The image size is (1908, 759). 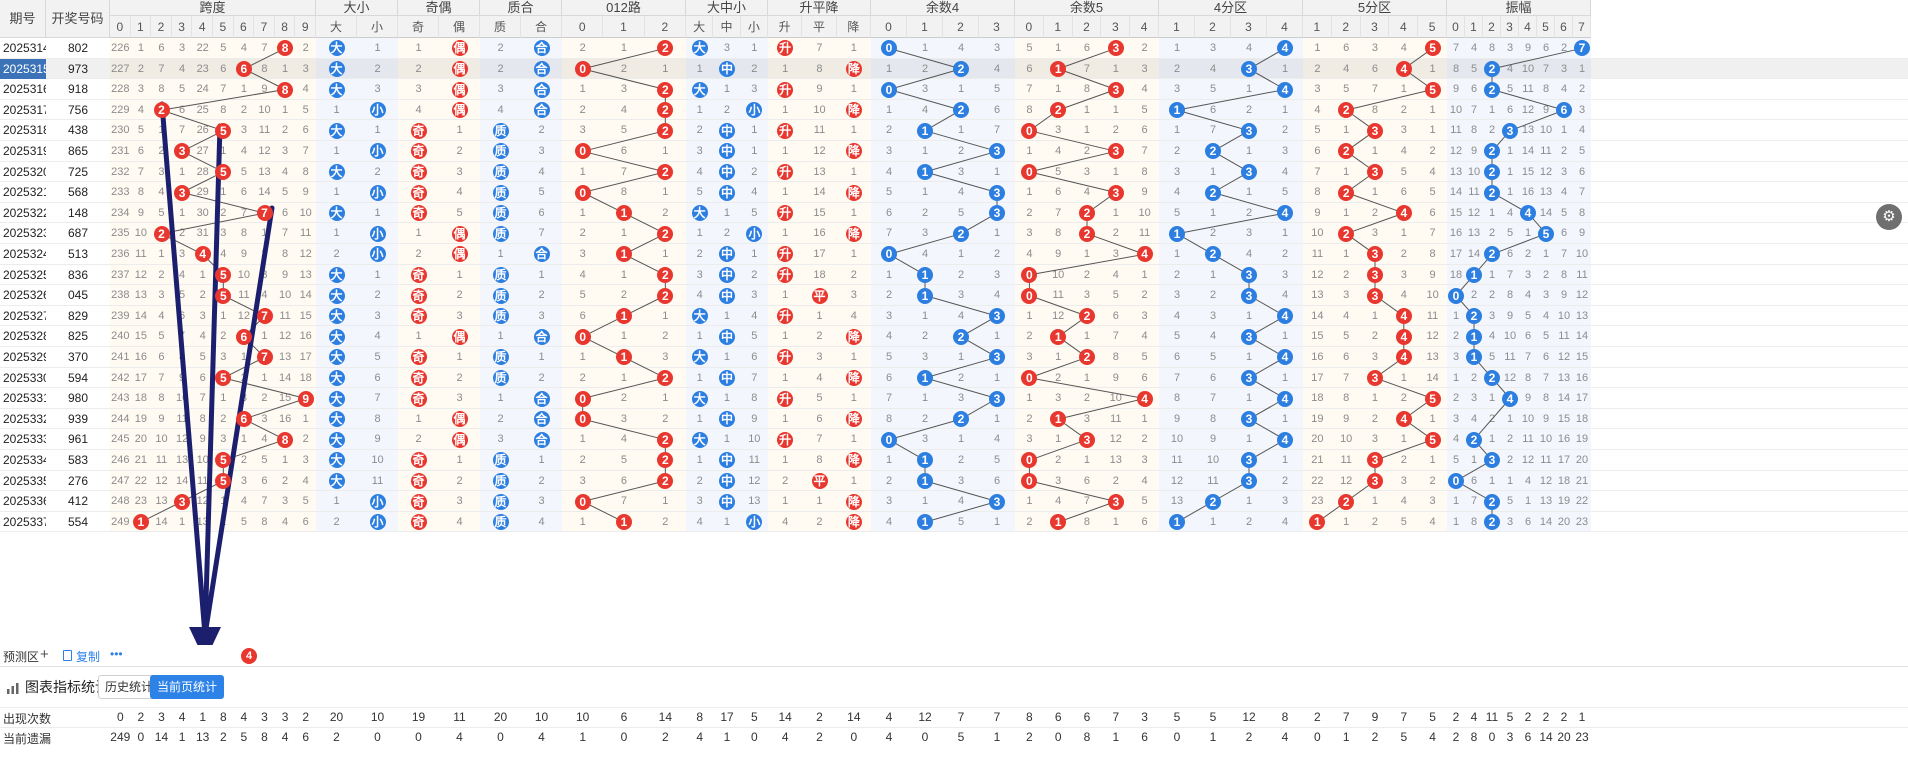 I want to click on period-cell: 2025320, so click(x=24, y=171).